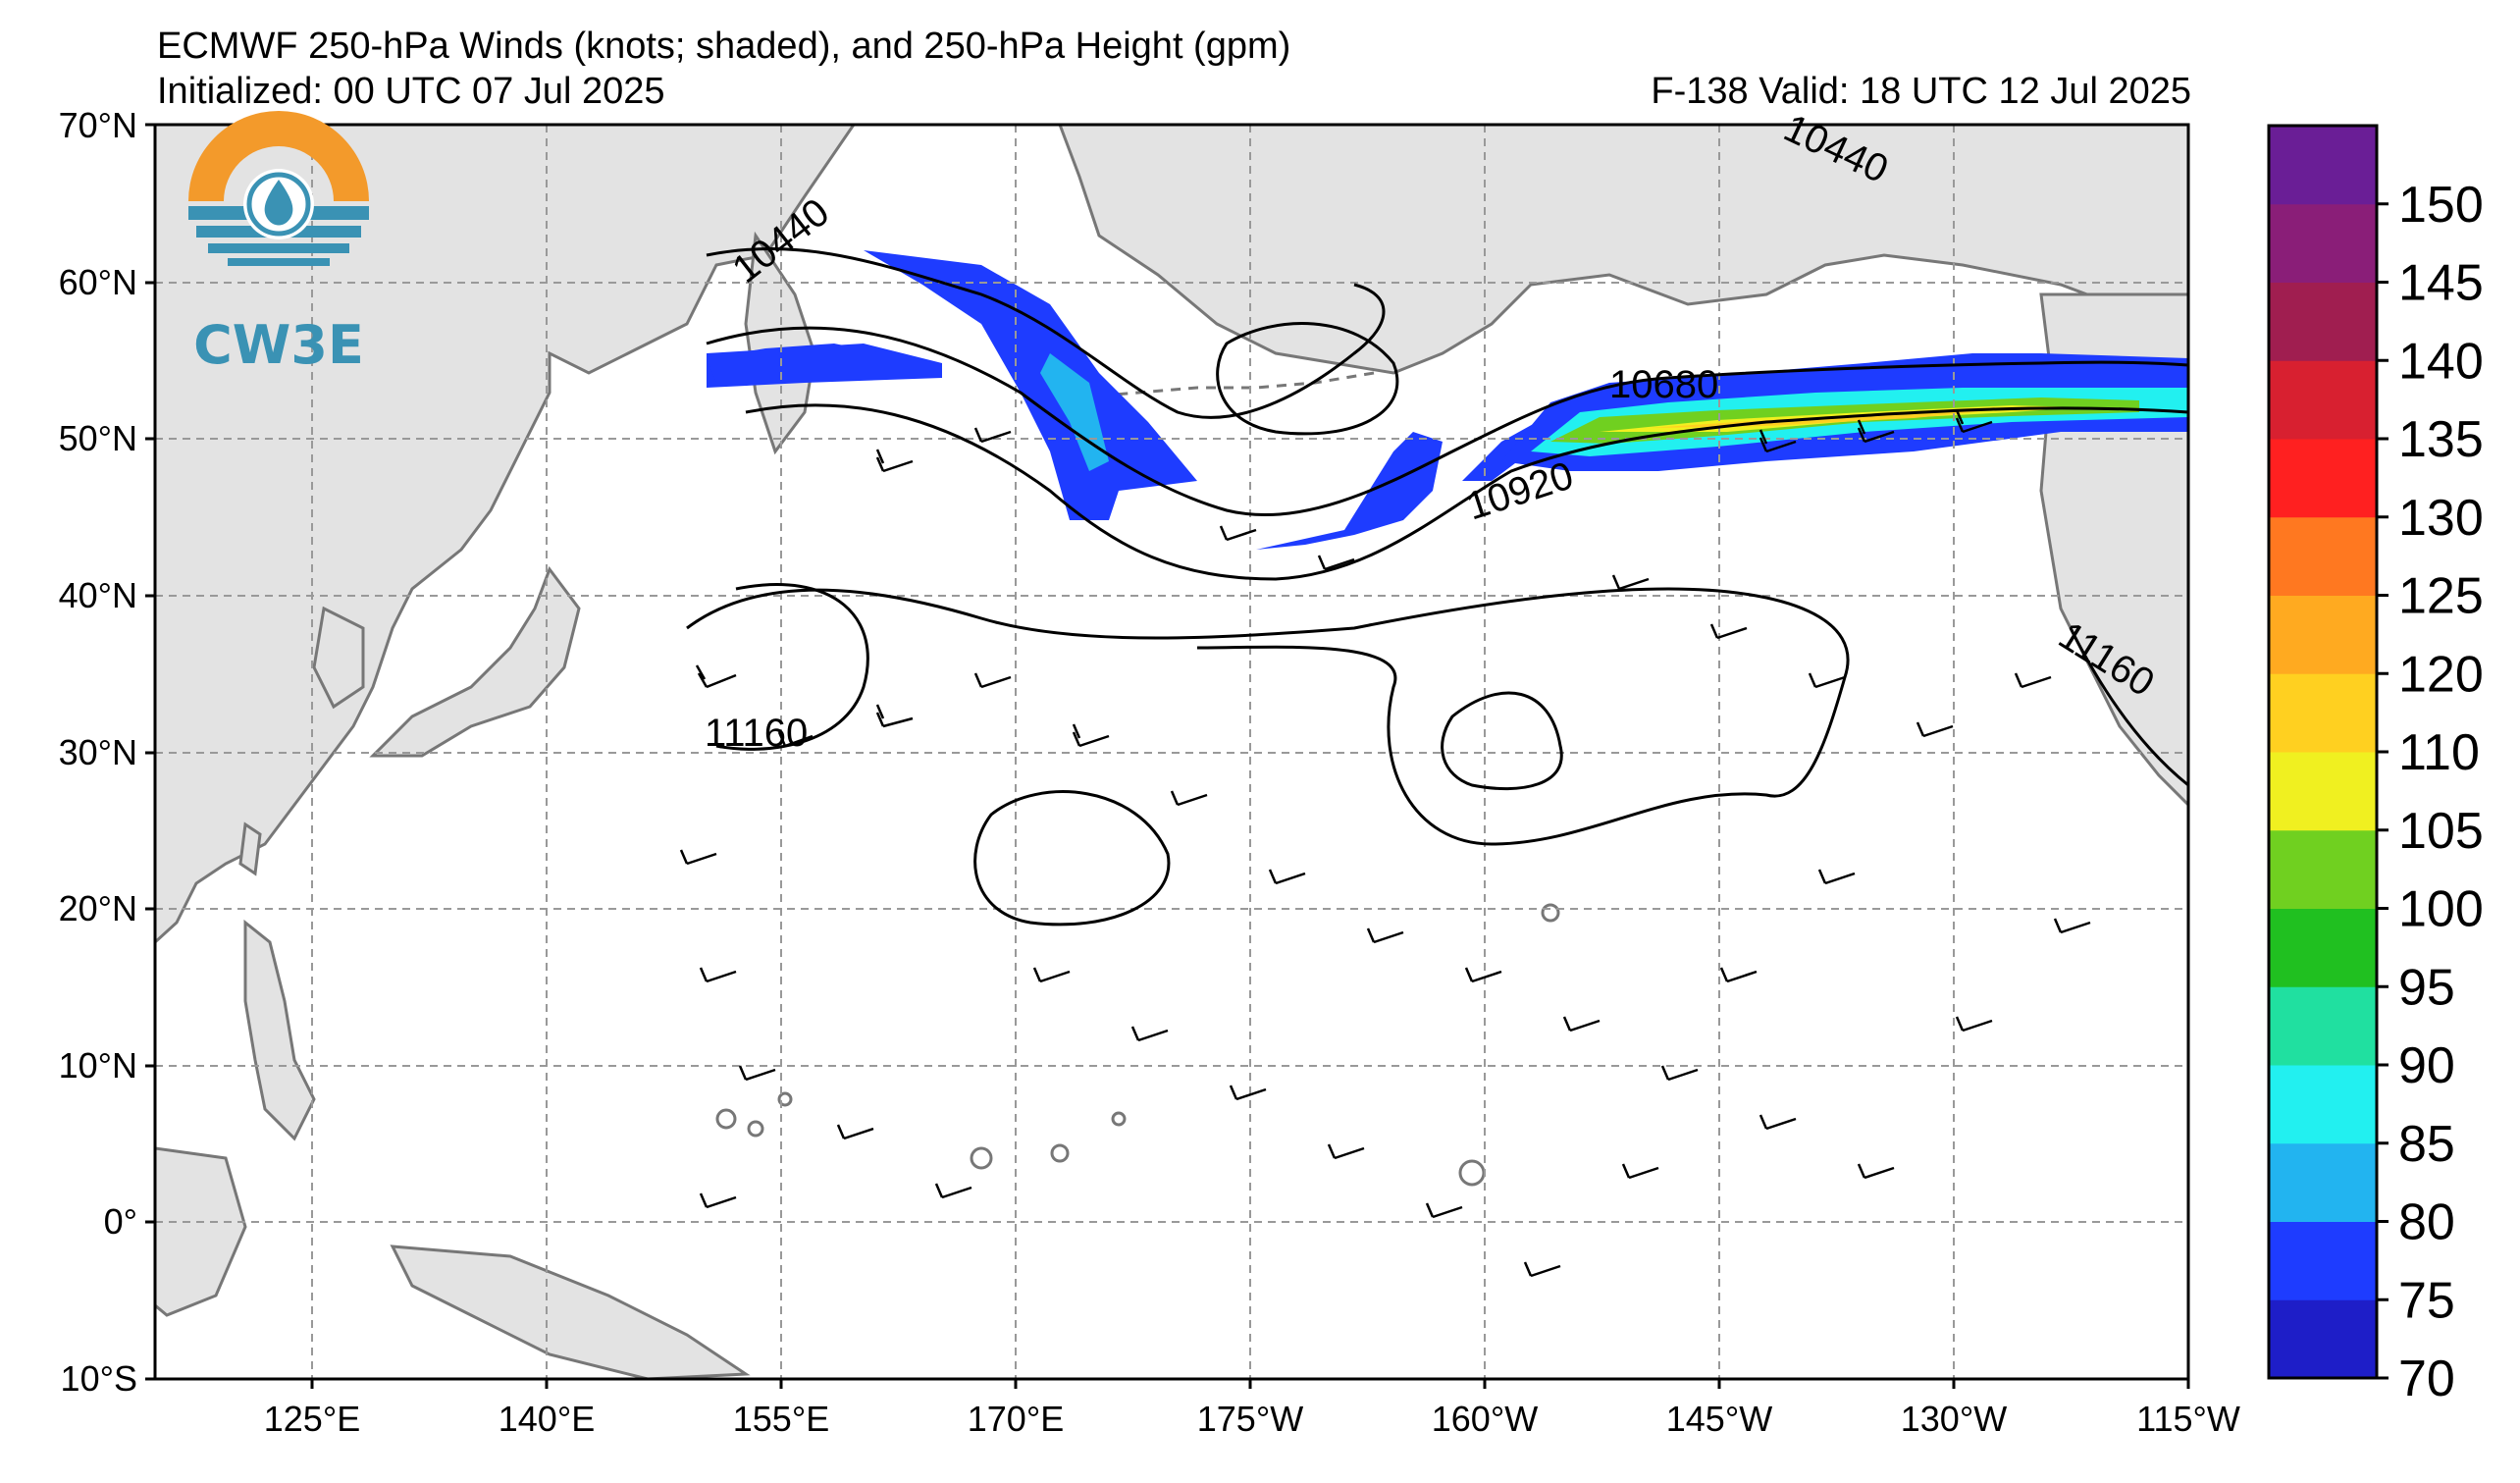 This screenshot has width=2520, height=1483. Describe the element at coordinates (2441, 519) in the screenshot. I see `colorbar-label: 130` at that location.